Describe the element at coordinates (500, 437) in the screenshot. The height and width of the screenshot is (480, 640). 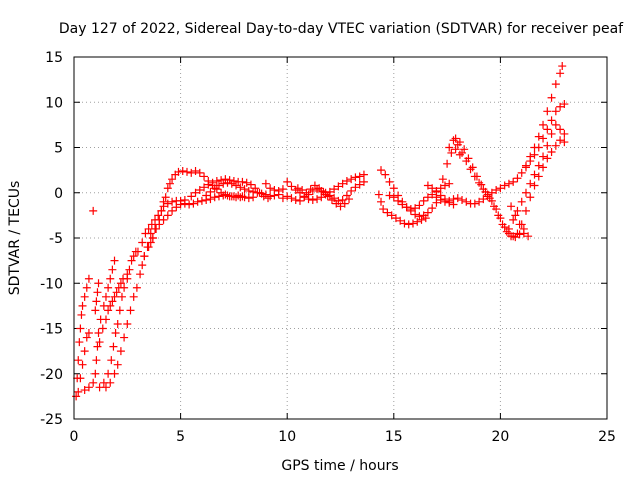
I see `x-tick-label: 20` at that location.